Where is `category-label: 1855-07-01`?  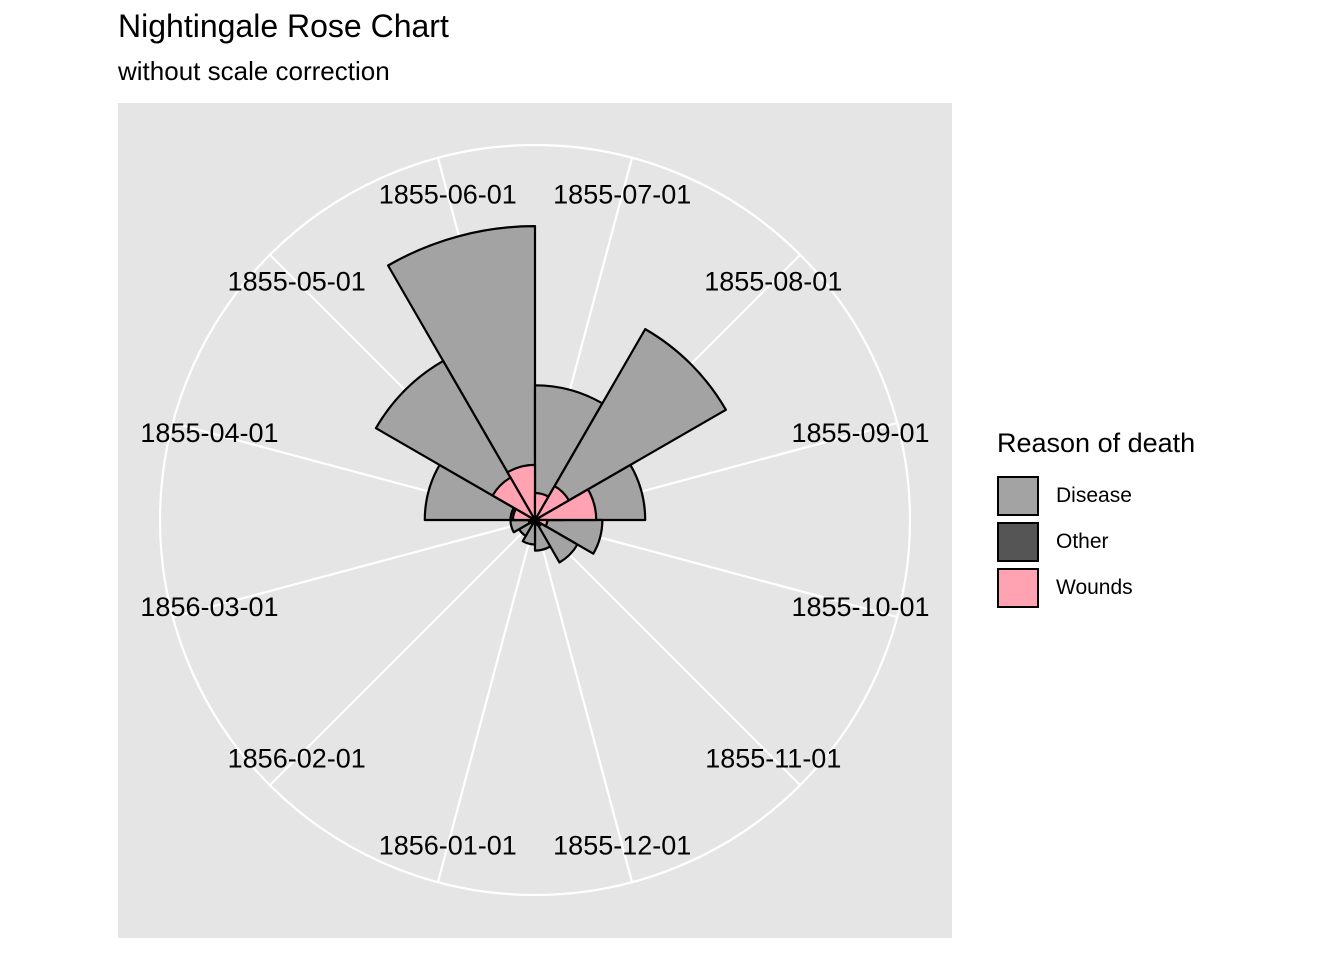 category-label: 1855-07-01 is located at coordinates (622, 194).